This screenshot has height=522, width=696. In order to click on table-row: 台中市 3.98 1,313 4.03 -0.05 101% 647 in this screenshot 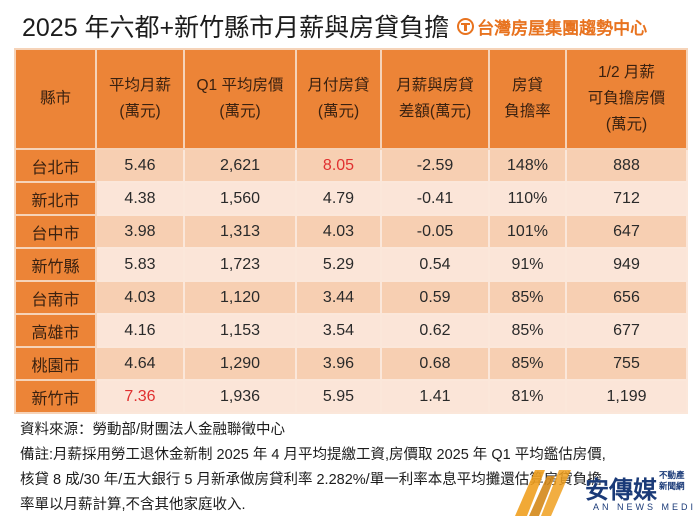, I will do `click(351, 231)`.